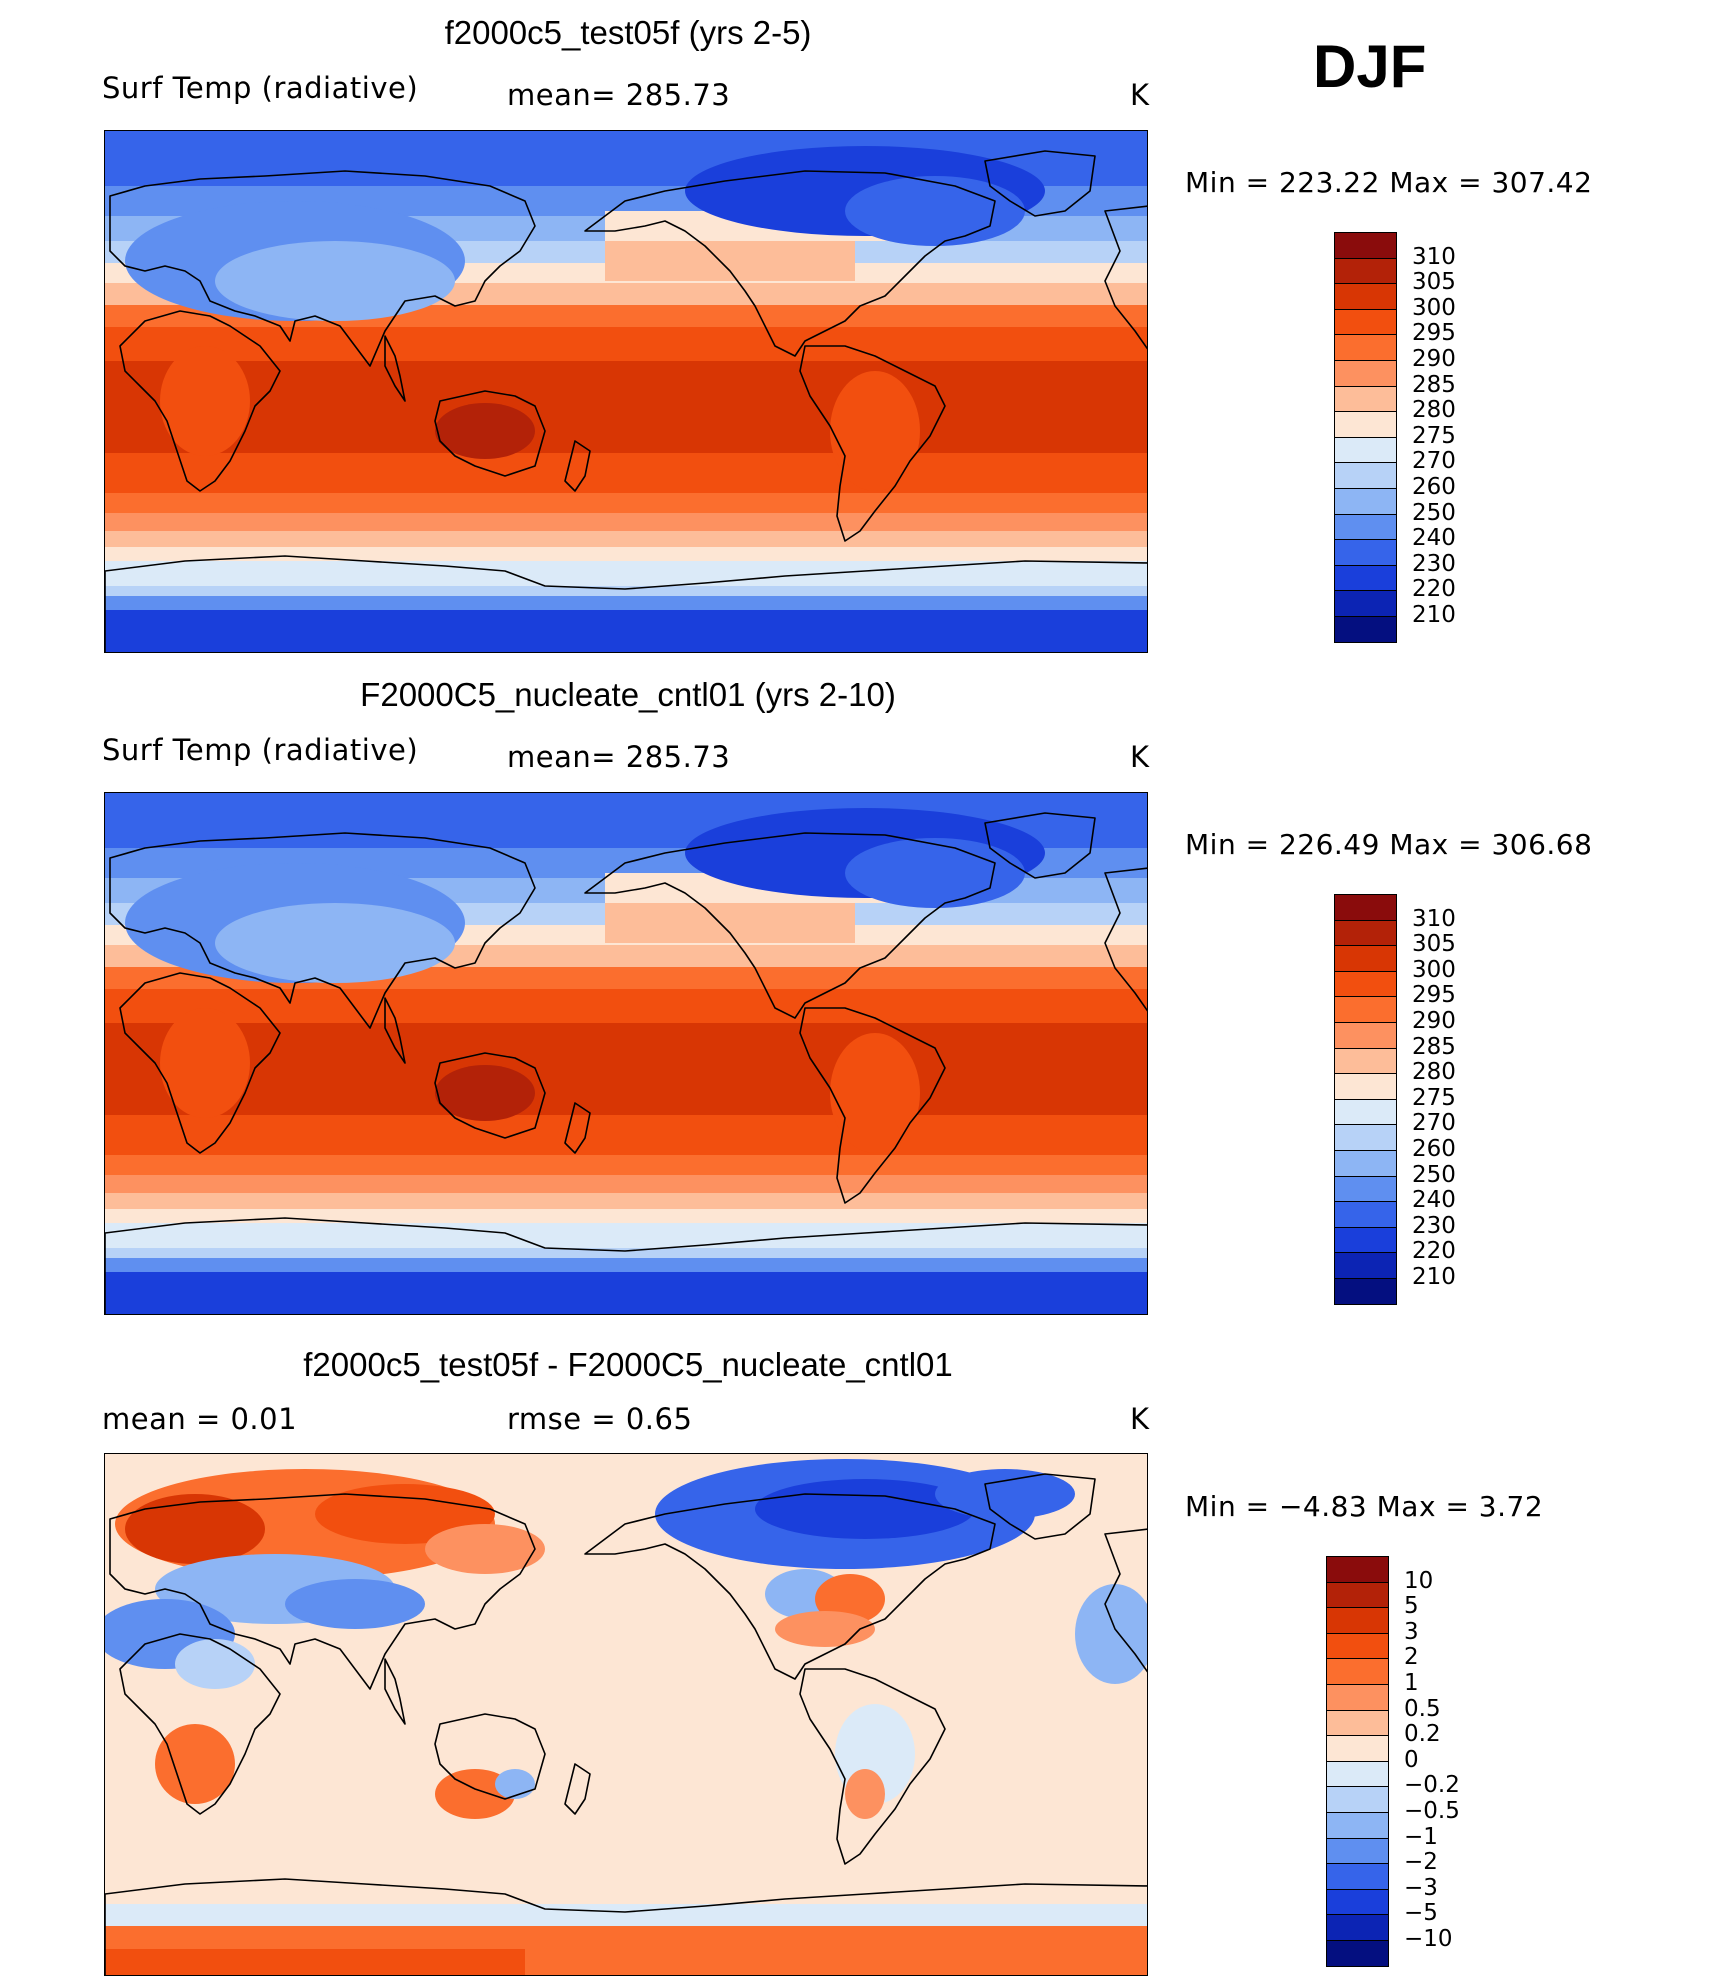 The height and width of the screenshot is (1979, 1710). Describe the element at coordinates (1434, 487) in the screenshot. I see `colorbar-label: 260` at that location.